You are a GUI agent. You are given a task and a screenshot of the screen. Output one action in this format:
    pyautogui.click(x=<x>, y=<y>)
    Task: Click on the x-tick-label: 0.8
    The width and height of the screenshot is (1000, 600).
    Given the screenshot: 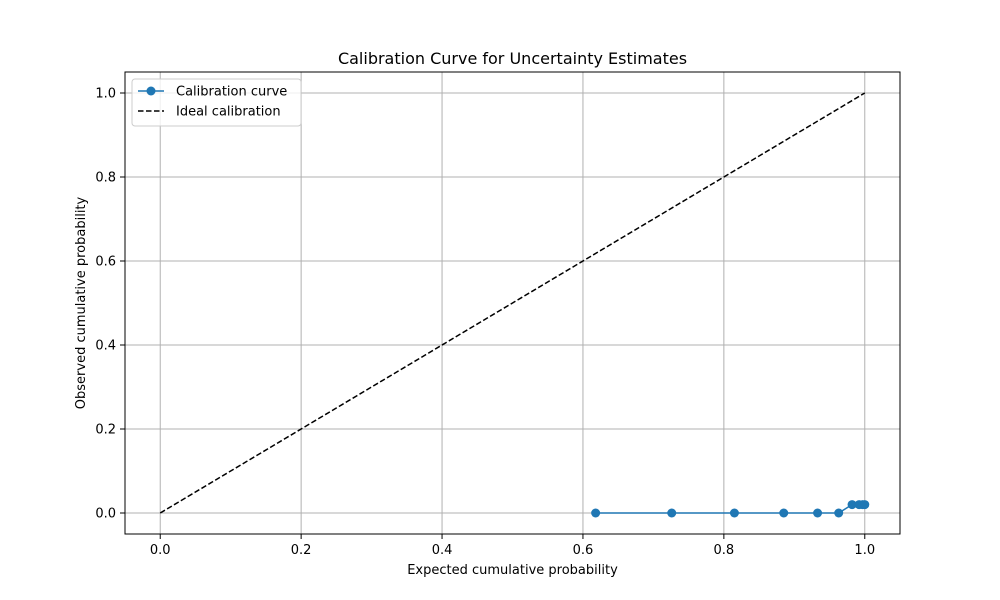 What is the action you would take?
    pyautogui.click(x=724, y=550)
    